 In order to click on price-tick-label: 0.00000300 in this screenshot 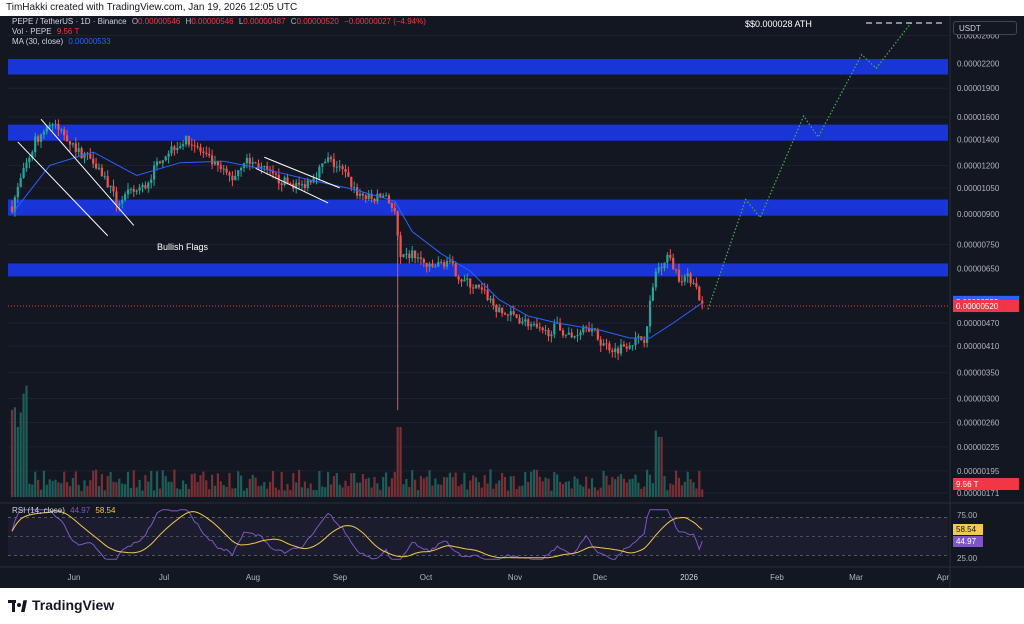, I will do `click(978, 398)`.